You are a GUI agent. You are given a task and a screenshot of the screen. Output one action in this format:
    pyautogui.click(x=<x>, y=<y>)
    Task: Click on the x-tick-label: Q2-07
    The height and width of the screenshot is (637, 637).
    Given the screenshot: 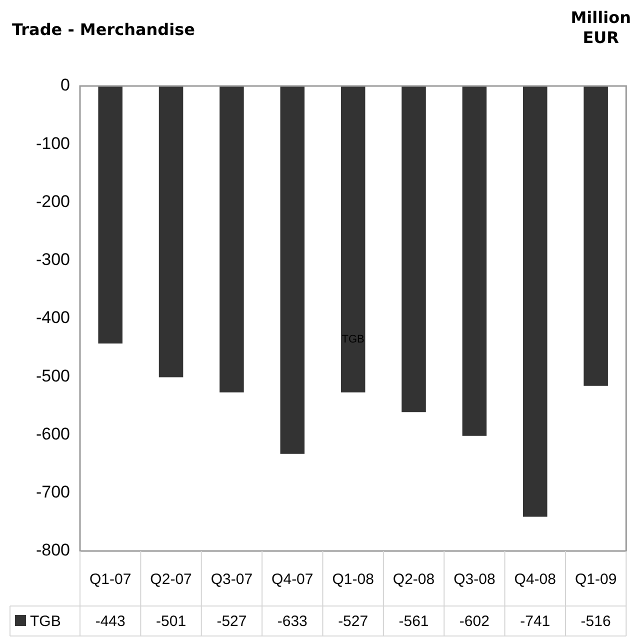 What is the action you would take?
    pyautogui.click(x=171, y=579)
    